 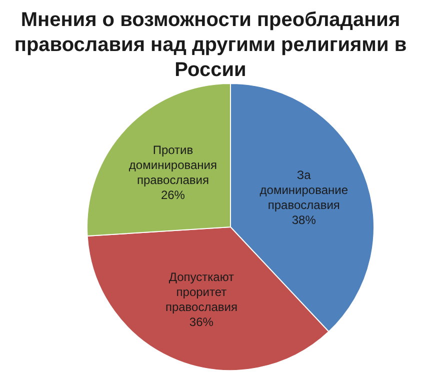 What do you see at coordinates (173, 195) in the screenshot?
I see `data-label: 26%` at bounding box center [173, 195].